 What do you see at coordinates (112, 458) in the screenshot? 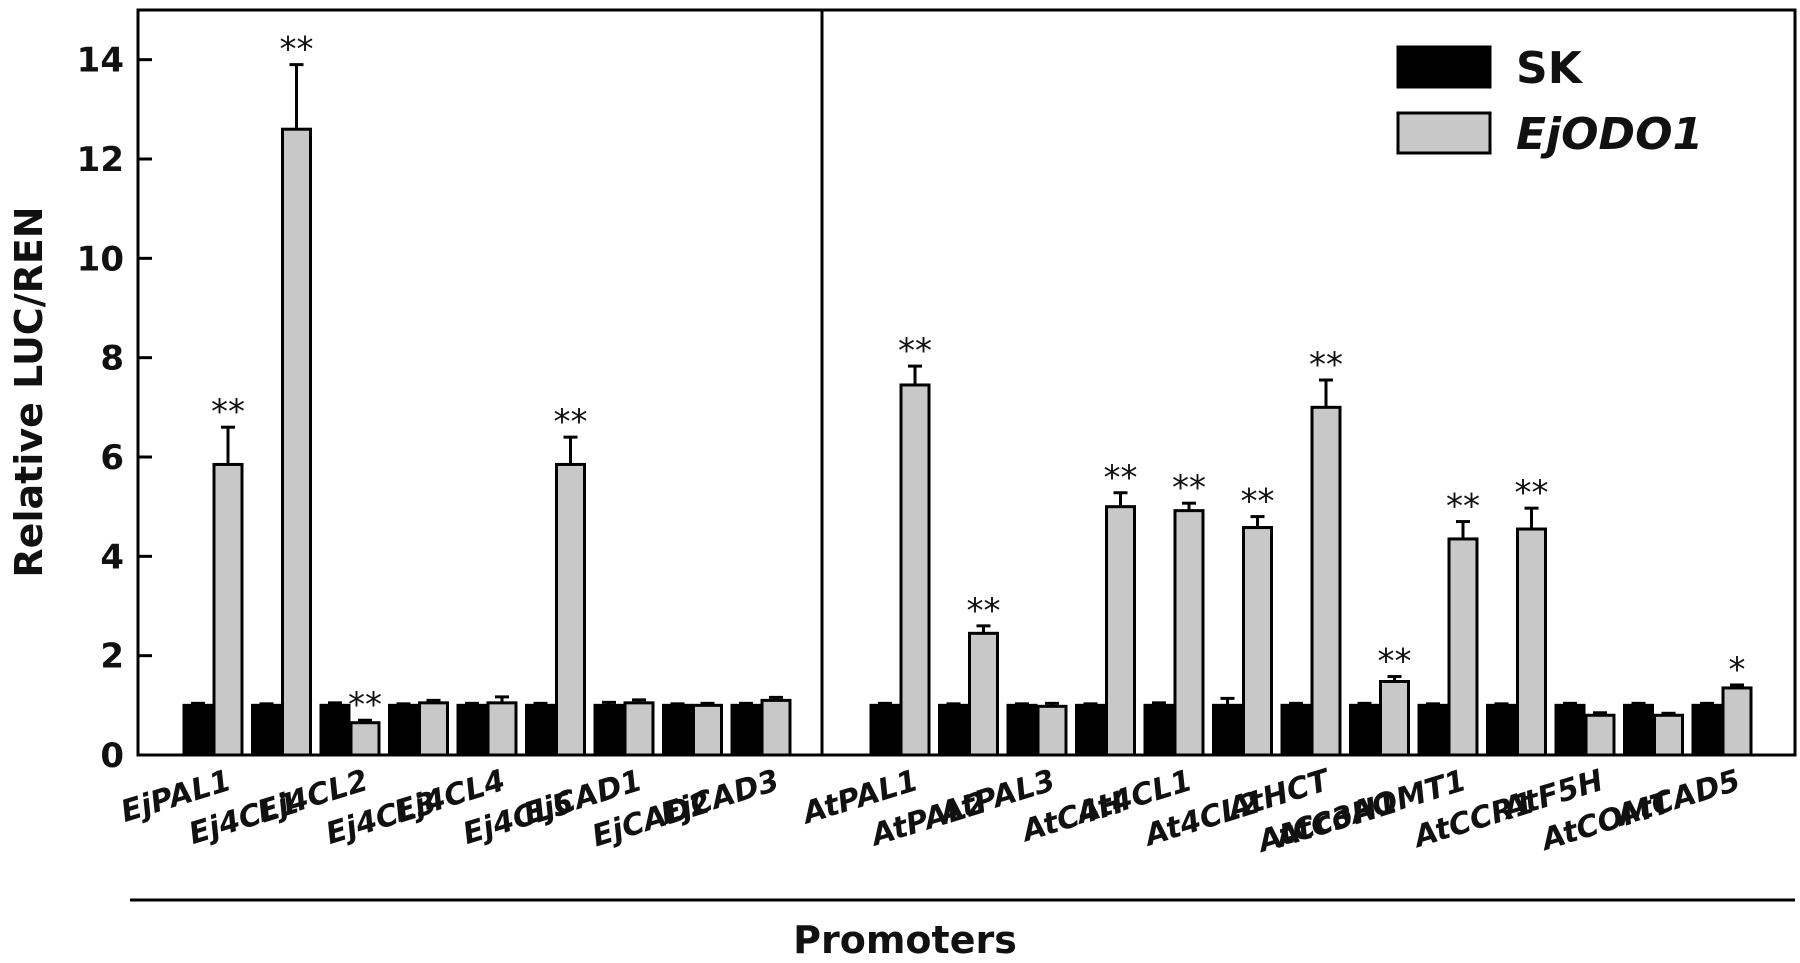
I see `y-tick-label: 6` at bounding box center [112, 458].